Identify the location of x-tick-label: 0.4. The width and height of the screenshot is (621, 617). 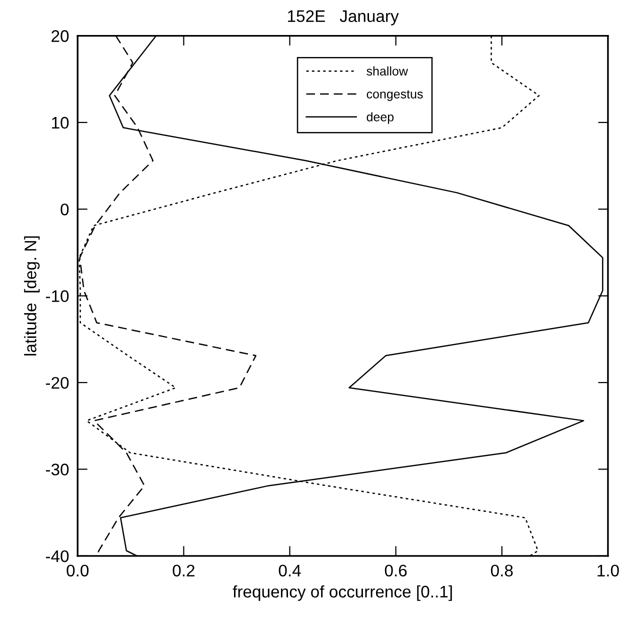
(289, 570).